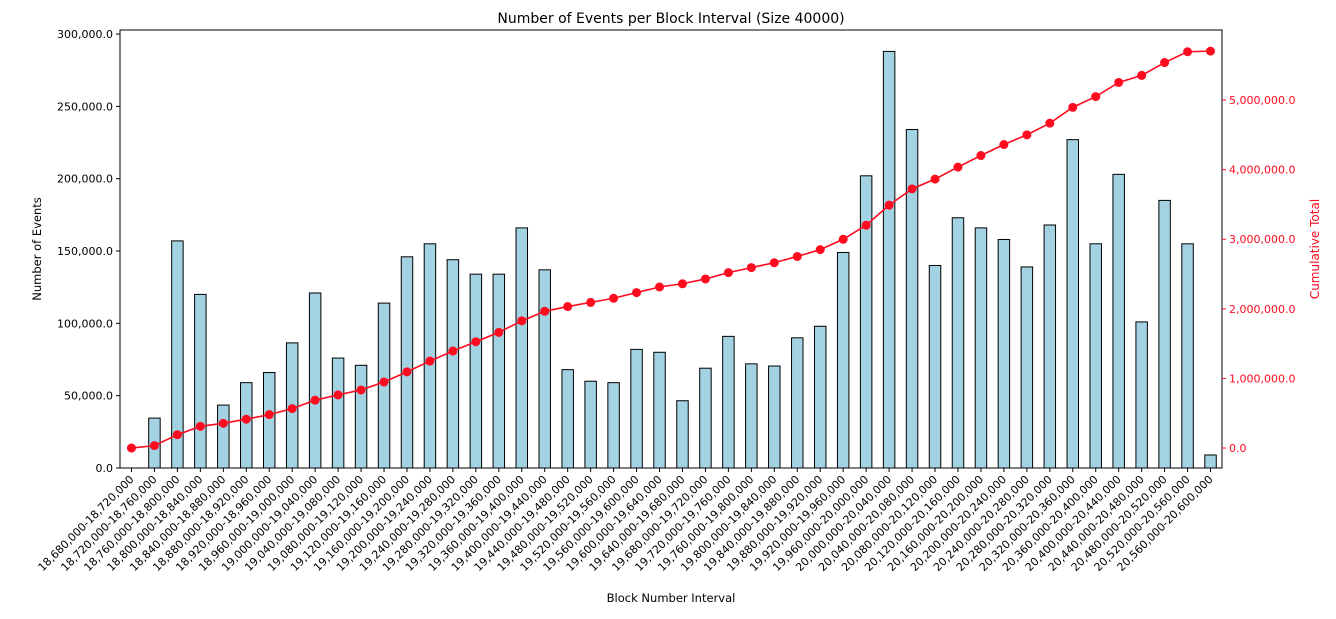  Describe the element at coordinates (85, 34) in the screenshot. I see `y-tick-label: 300,000.0` at that location.